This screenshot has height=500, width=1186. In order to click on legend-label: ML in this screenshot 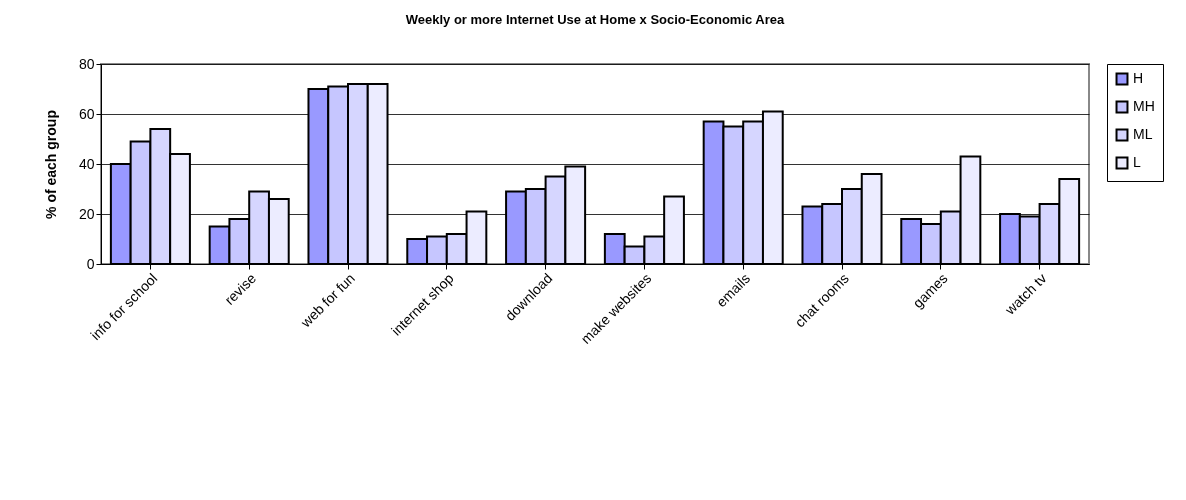, I will do `click(1143, 134)`.